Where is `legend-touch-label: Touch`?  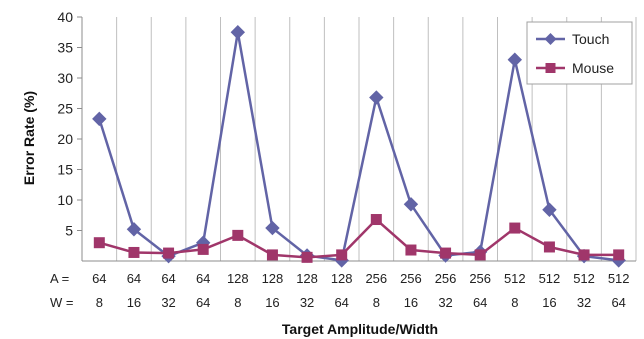
legend-touch-label: Touch is located at coordinates (590, 39).